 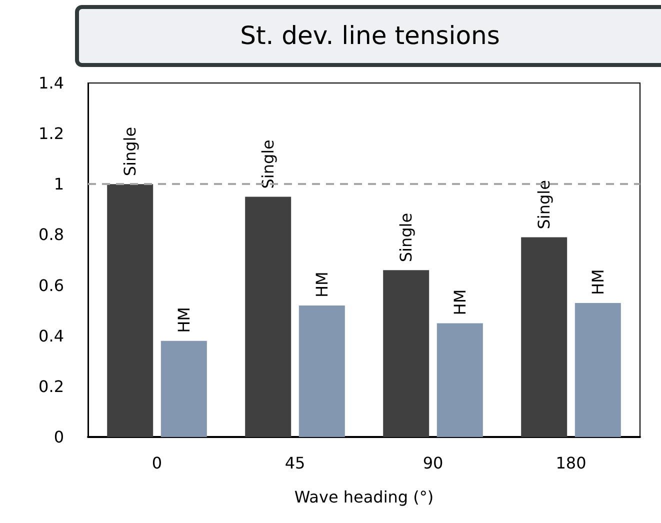 What do you see at coordinates (51, 336) in the screenshot?
I see `y-tick-label: 0.4` at bounding box center [51, 336].